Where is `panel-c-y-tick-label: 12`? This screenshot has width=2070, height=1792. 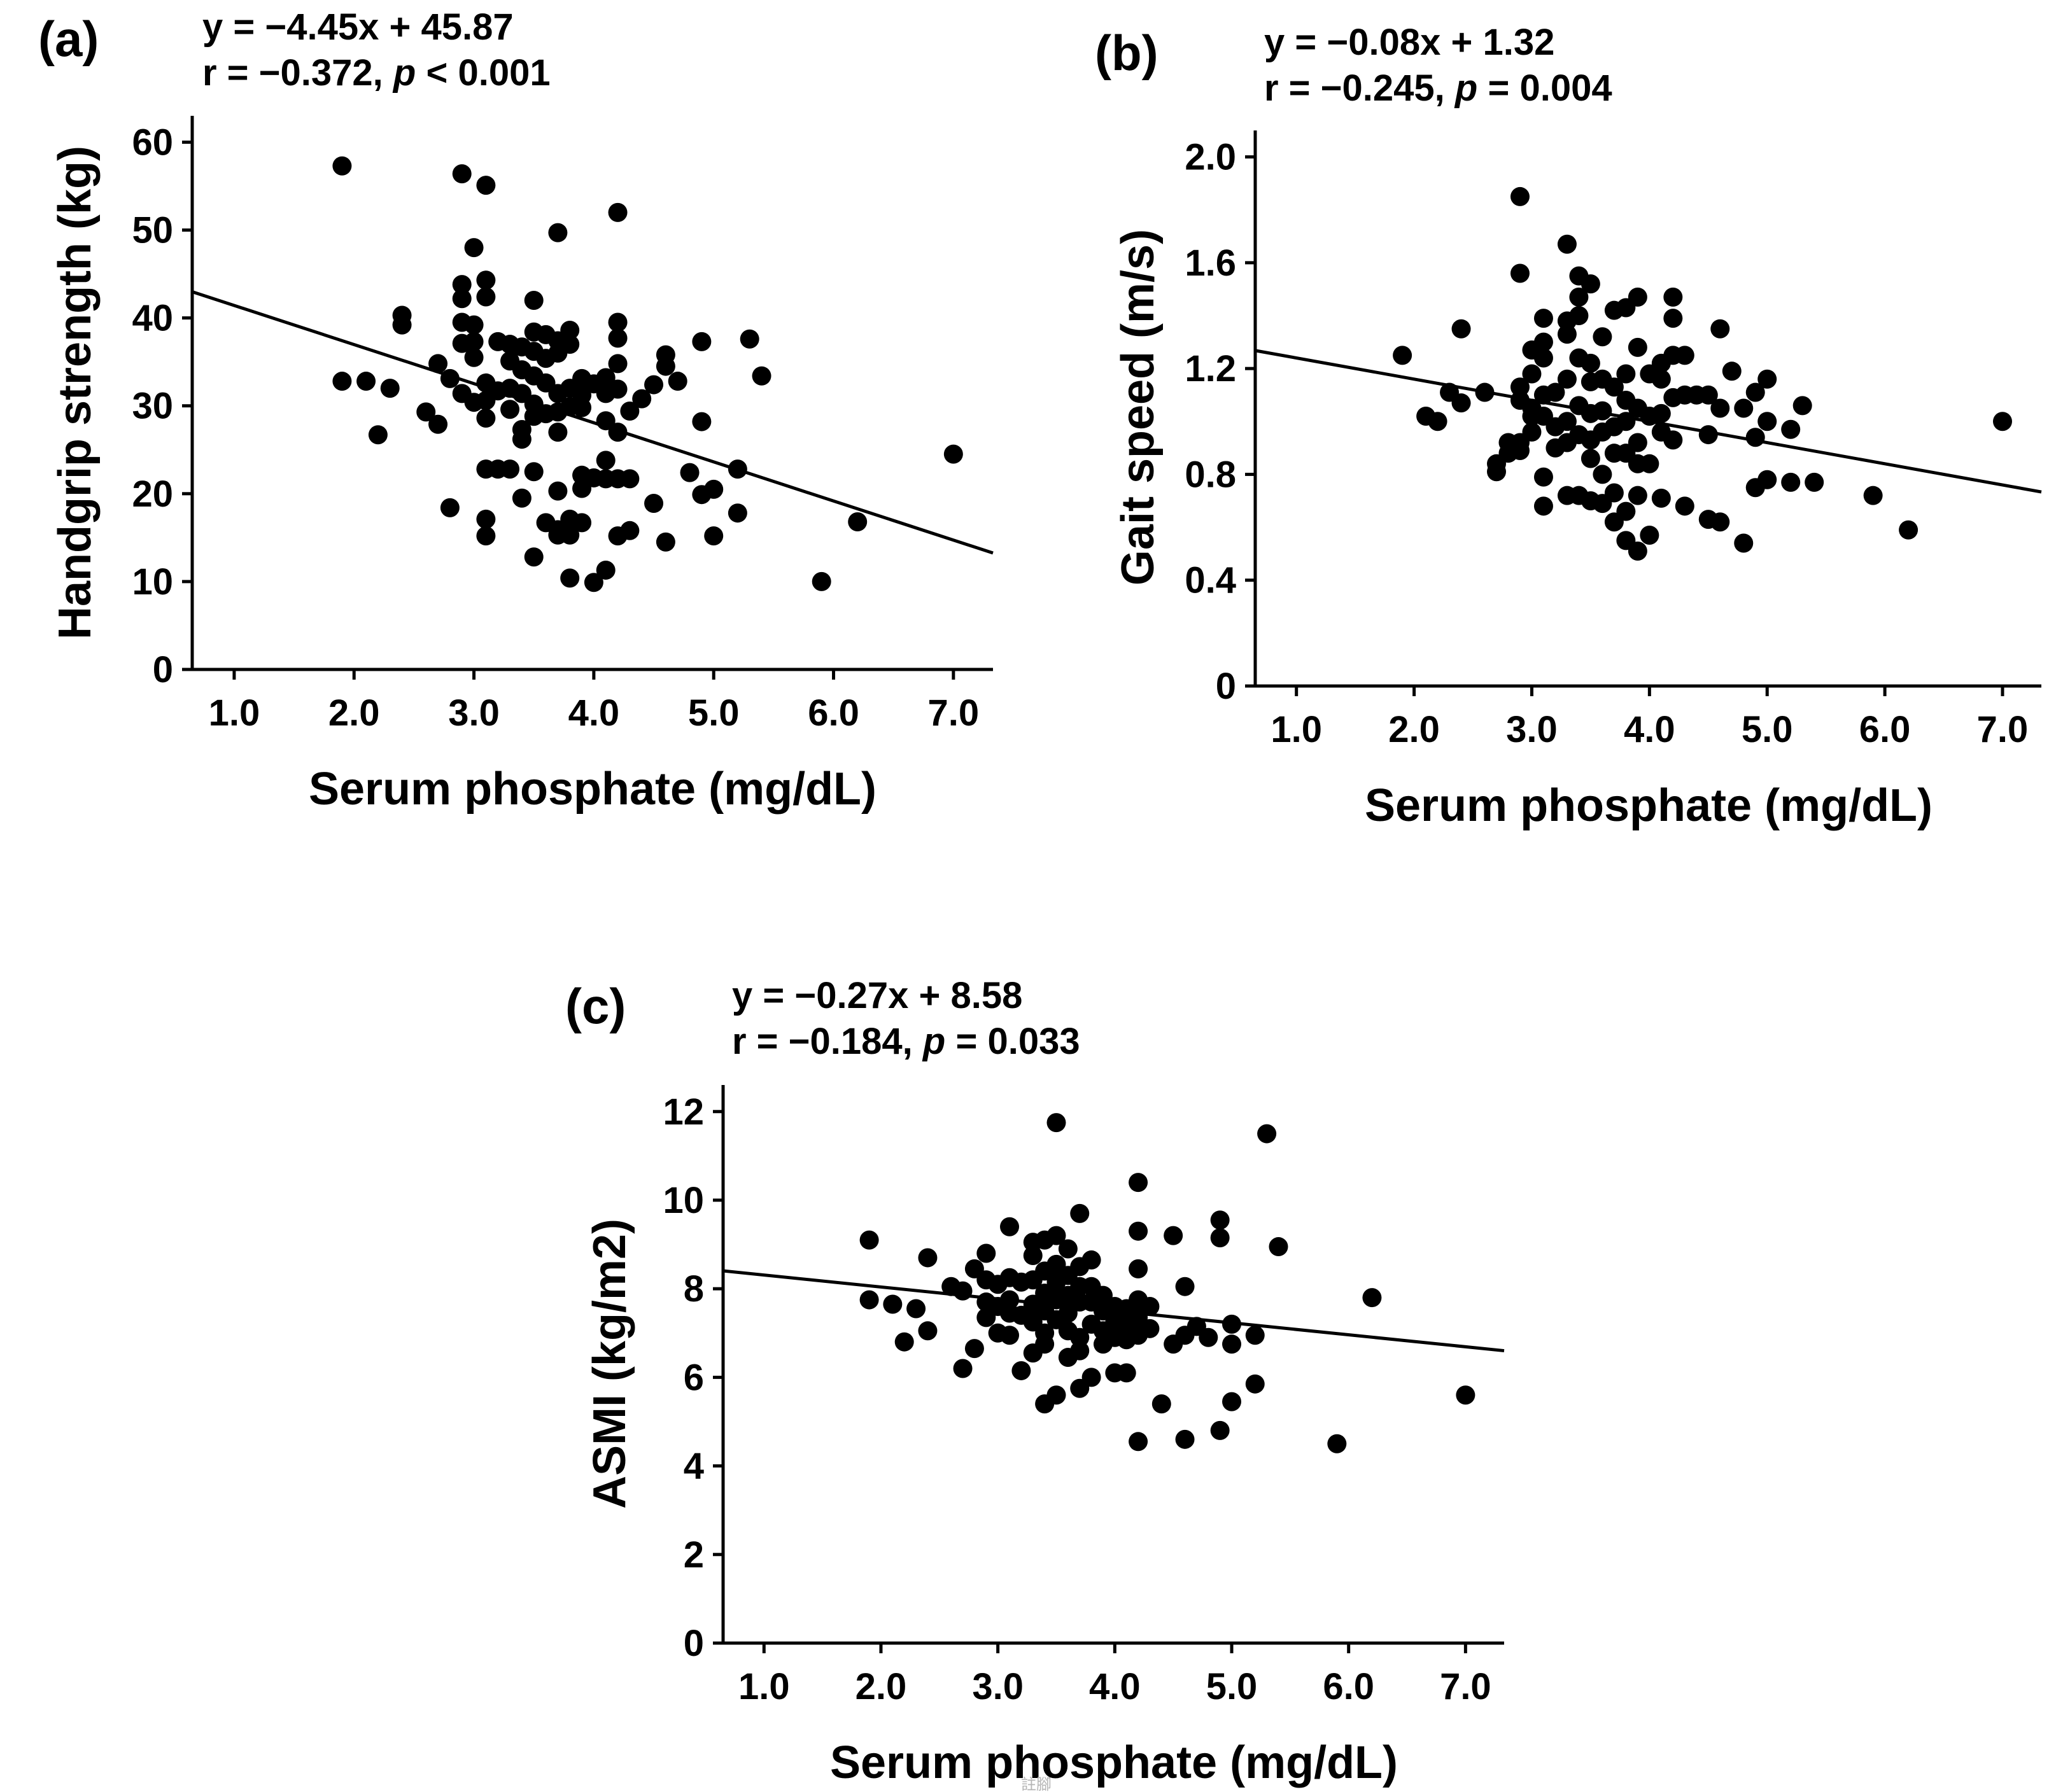 panel-c-y-tick-label: 12 is located at coordinates (683, 1112).